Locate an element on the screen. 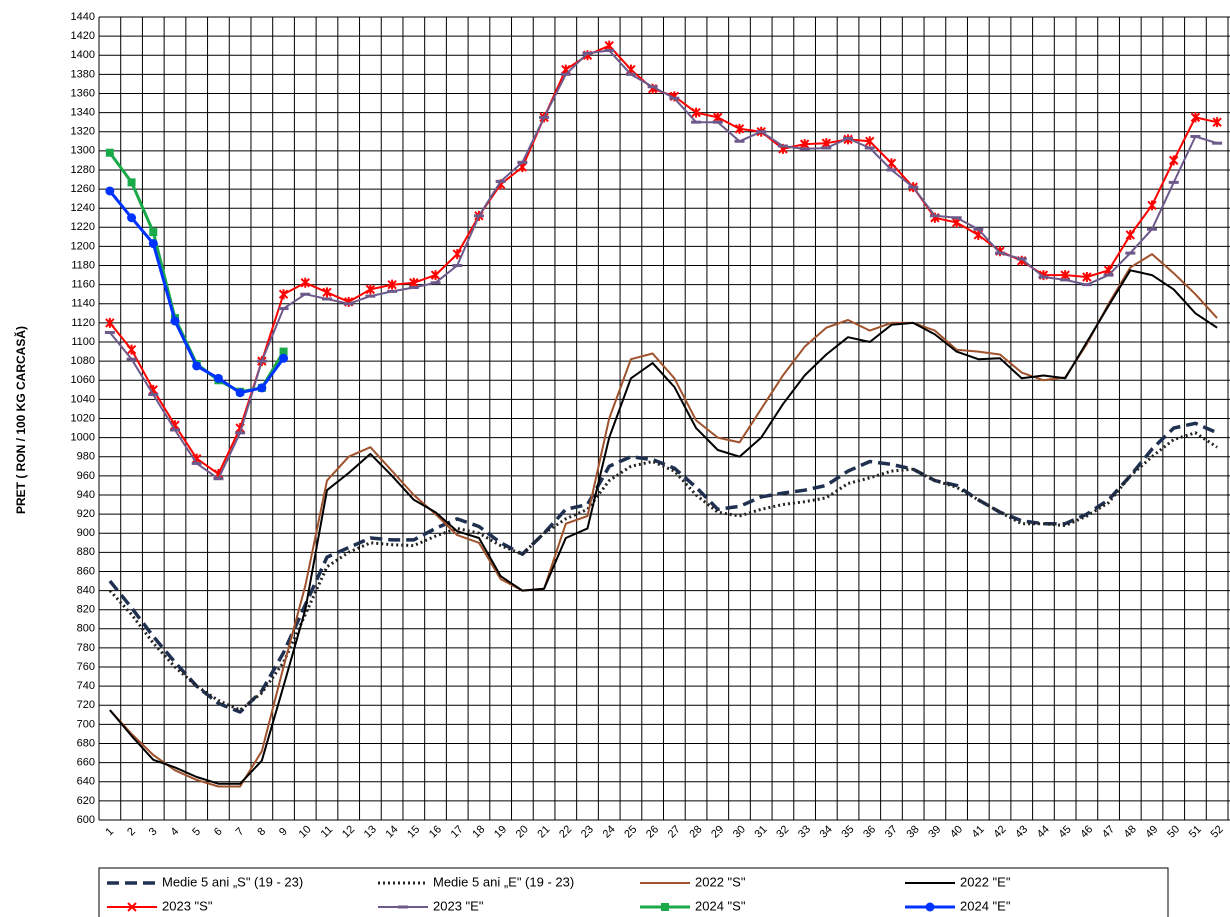 The height and width of the screenshot is (917, 1230). y-tick-label: 680 is located at coordinates (86, 743).